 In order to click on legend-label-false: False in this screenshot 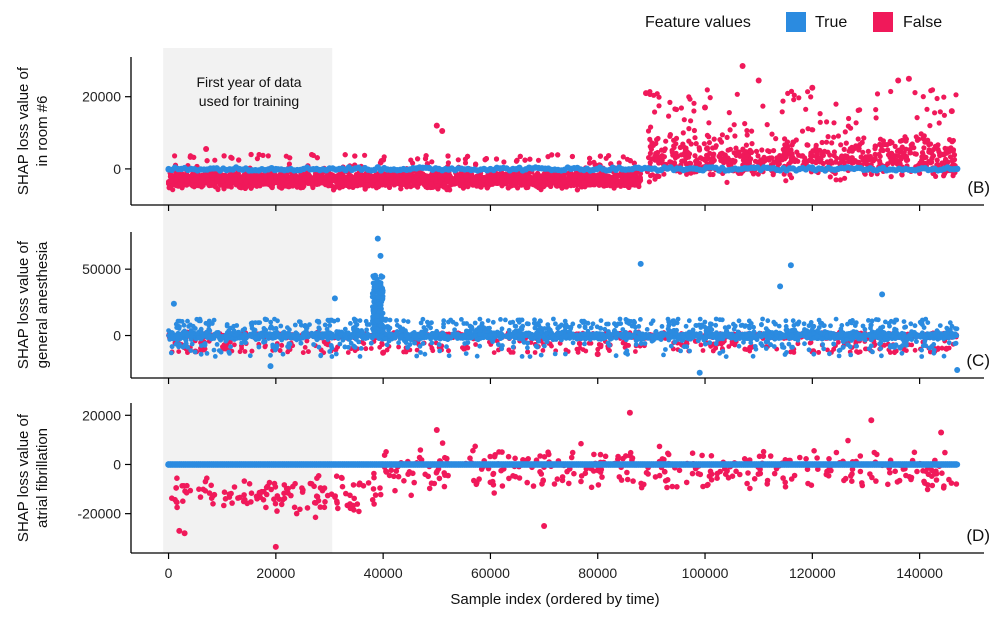, I will do `click(922, 22)`.